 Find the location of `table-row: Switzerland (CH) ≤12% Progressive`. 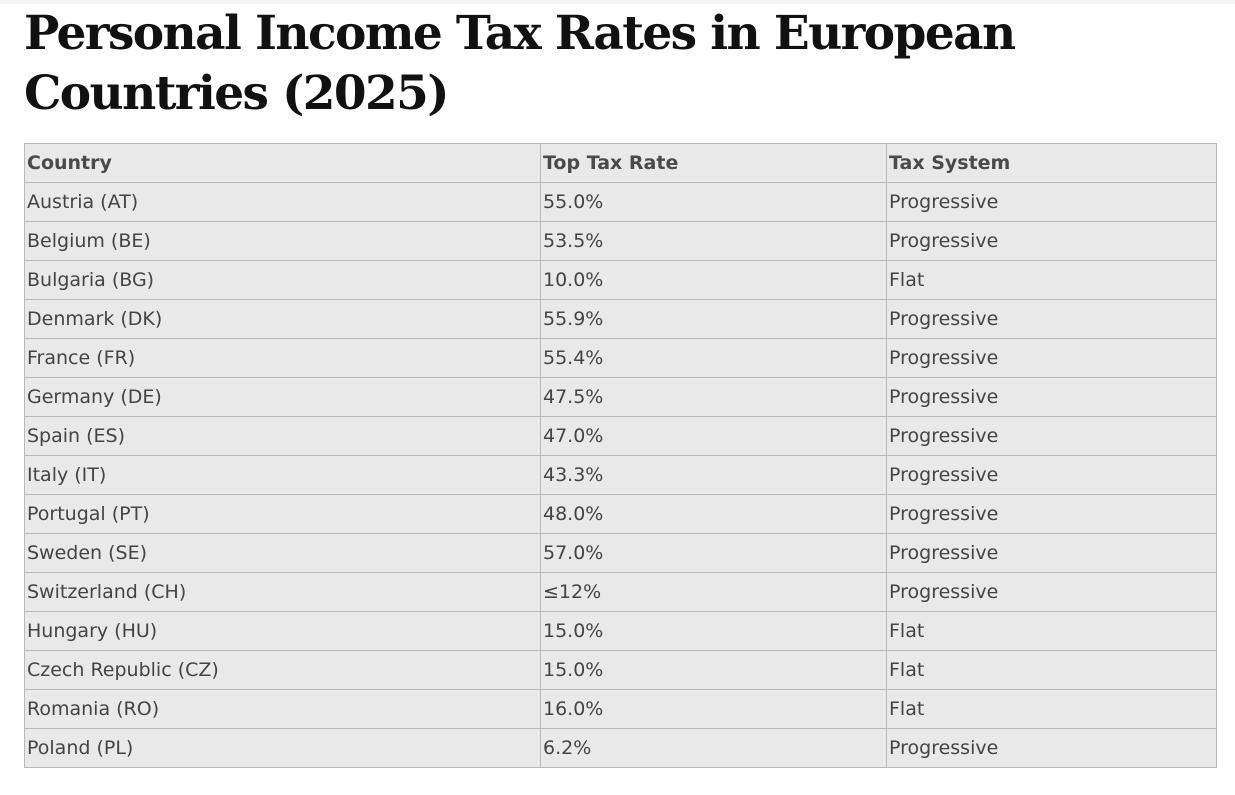

table-row: Switzerland (CH) ≤12% Progressive is located at coordinates (620, 592).